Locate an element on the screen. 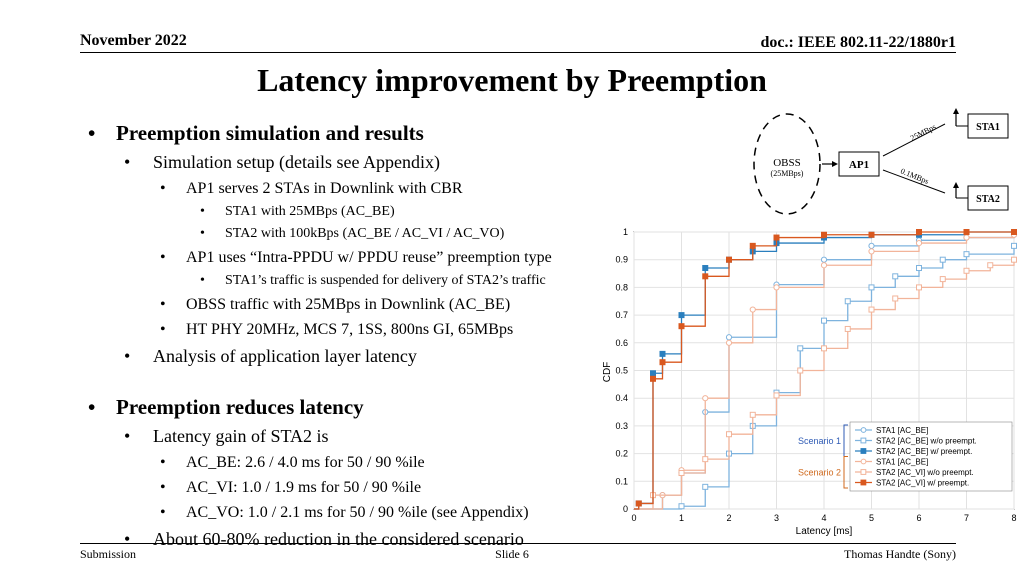 This screenshot has height=576, width=1024. slide-title: Latency improvement by Preemption is located at coordinates (512, 80).